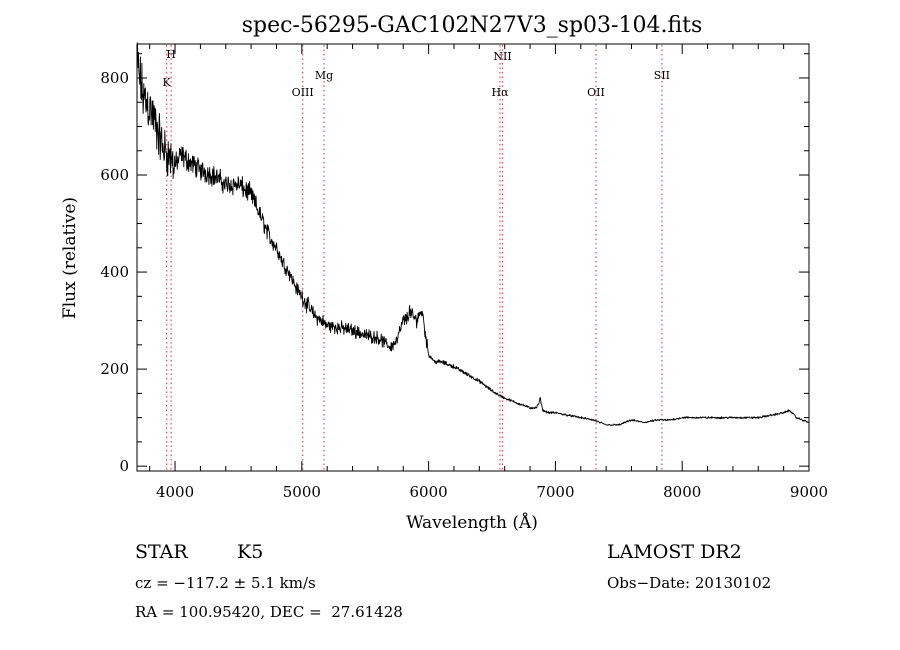 The width and height of the screenshot is (900, 650). What do you see at coordinates (689, 583) in the screenshot?
I see `obs-date-label: Obs−Date: 20130102` at bounding box center [689, 583].